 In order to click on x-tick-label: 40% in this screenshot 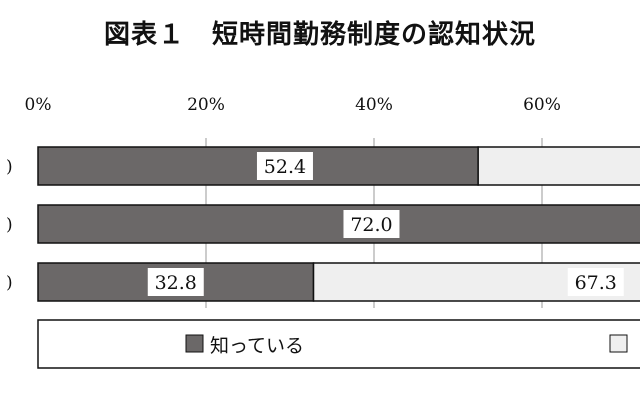, I will do `click(374, 105)`.